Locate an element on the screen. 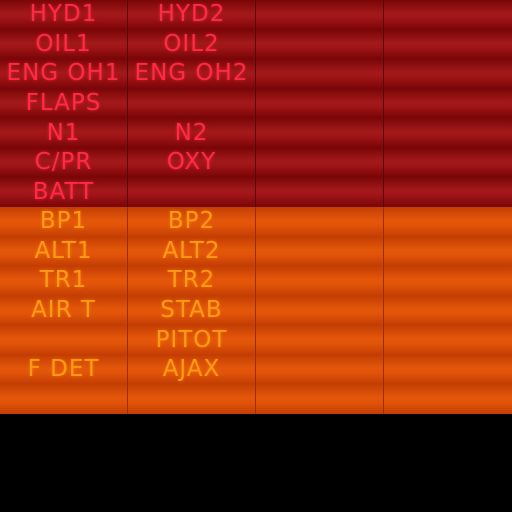 Image resolution: width=512 pixels, height=512 pixels. lamp-label: OXY is located at coordinates (191, 162).